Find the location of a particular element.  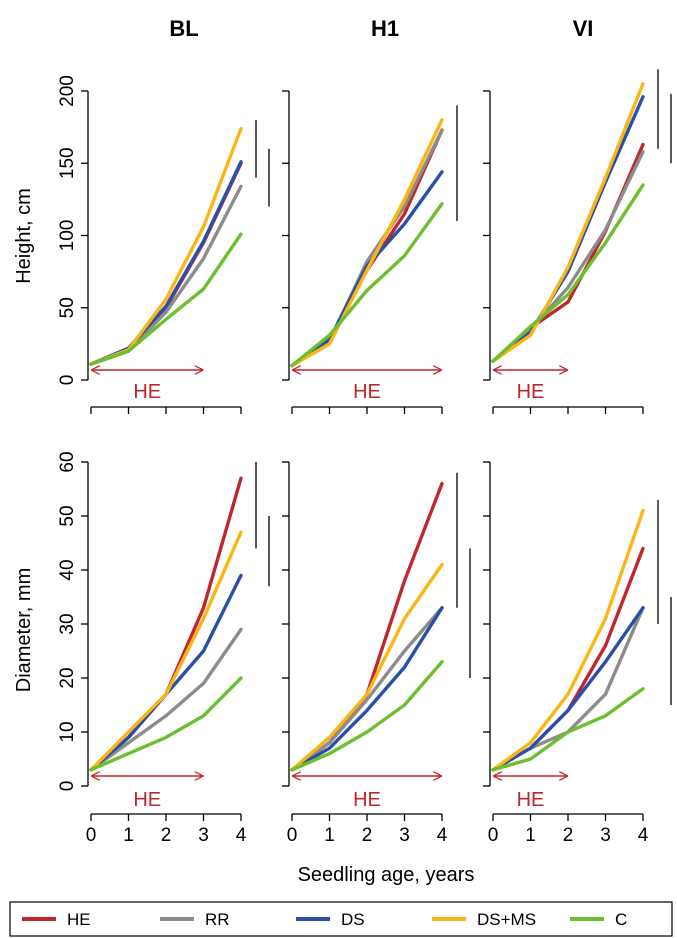

y-tick-label: 20 is located at coordinates (67, 677).